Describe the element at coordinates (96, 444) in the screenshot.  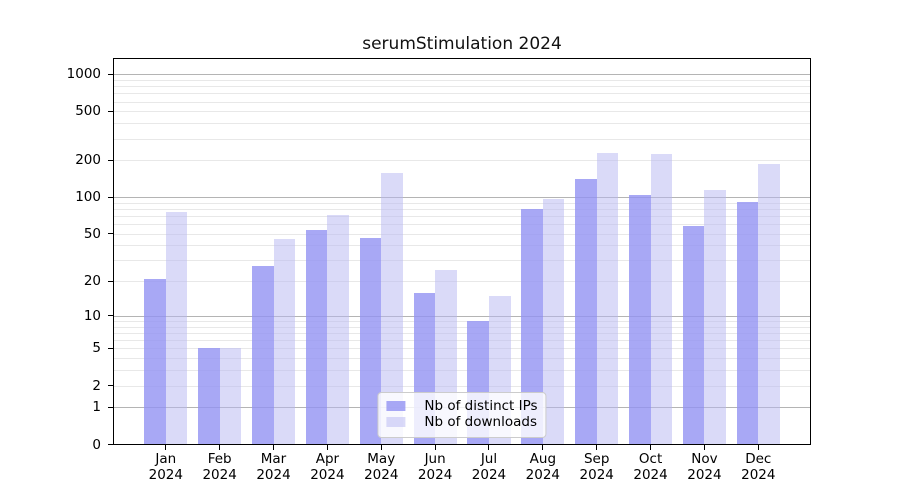
I see `y-tick-label: 0` at that location.